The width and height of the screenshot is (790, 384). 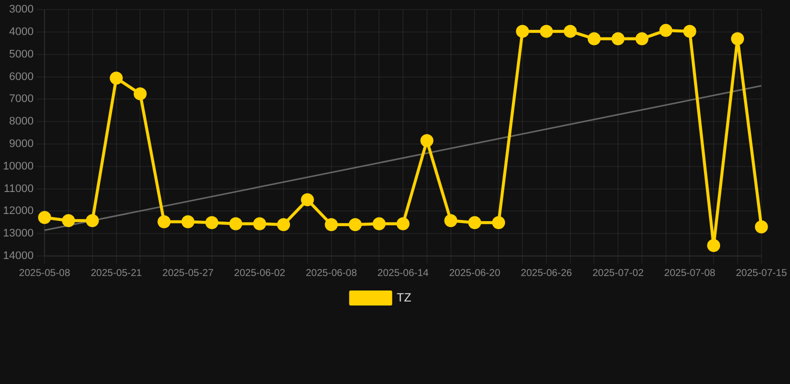 I want to click on x-tick-label: 2025-07-15, so click(x=762, y=273).